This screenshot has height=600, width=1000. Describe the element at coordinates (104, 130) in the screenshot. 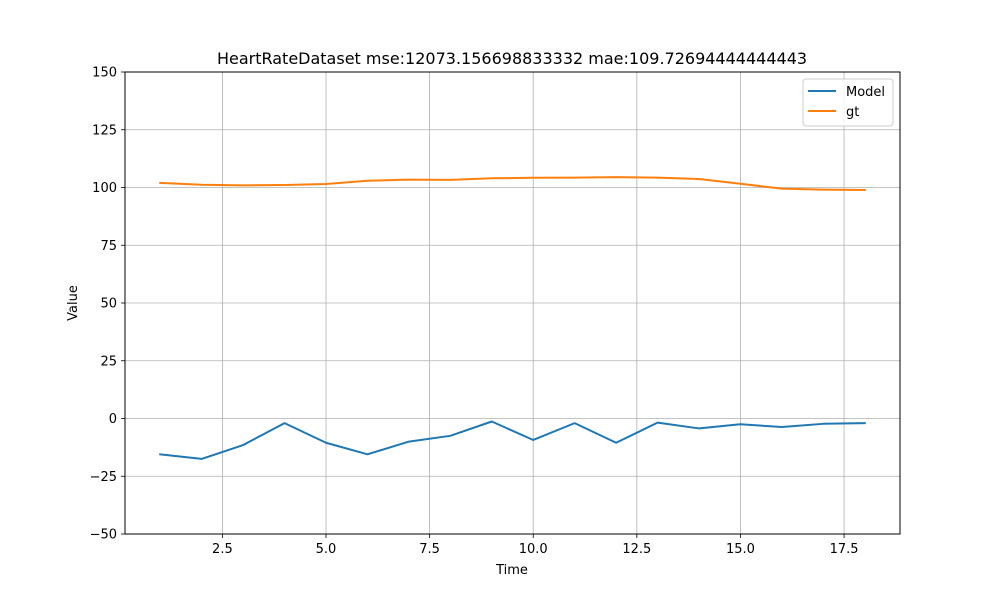

I see `y-tick-label: 125` at that location.